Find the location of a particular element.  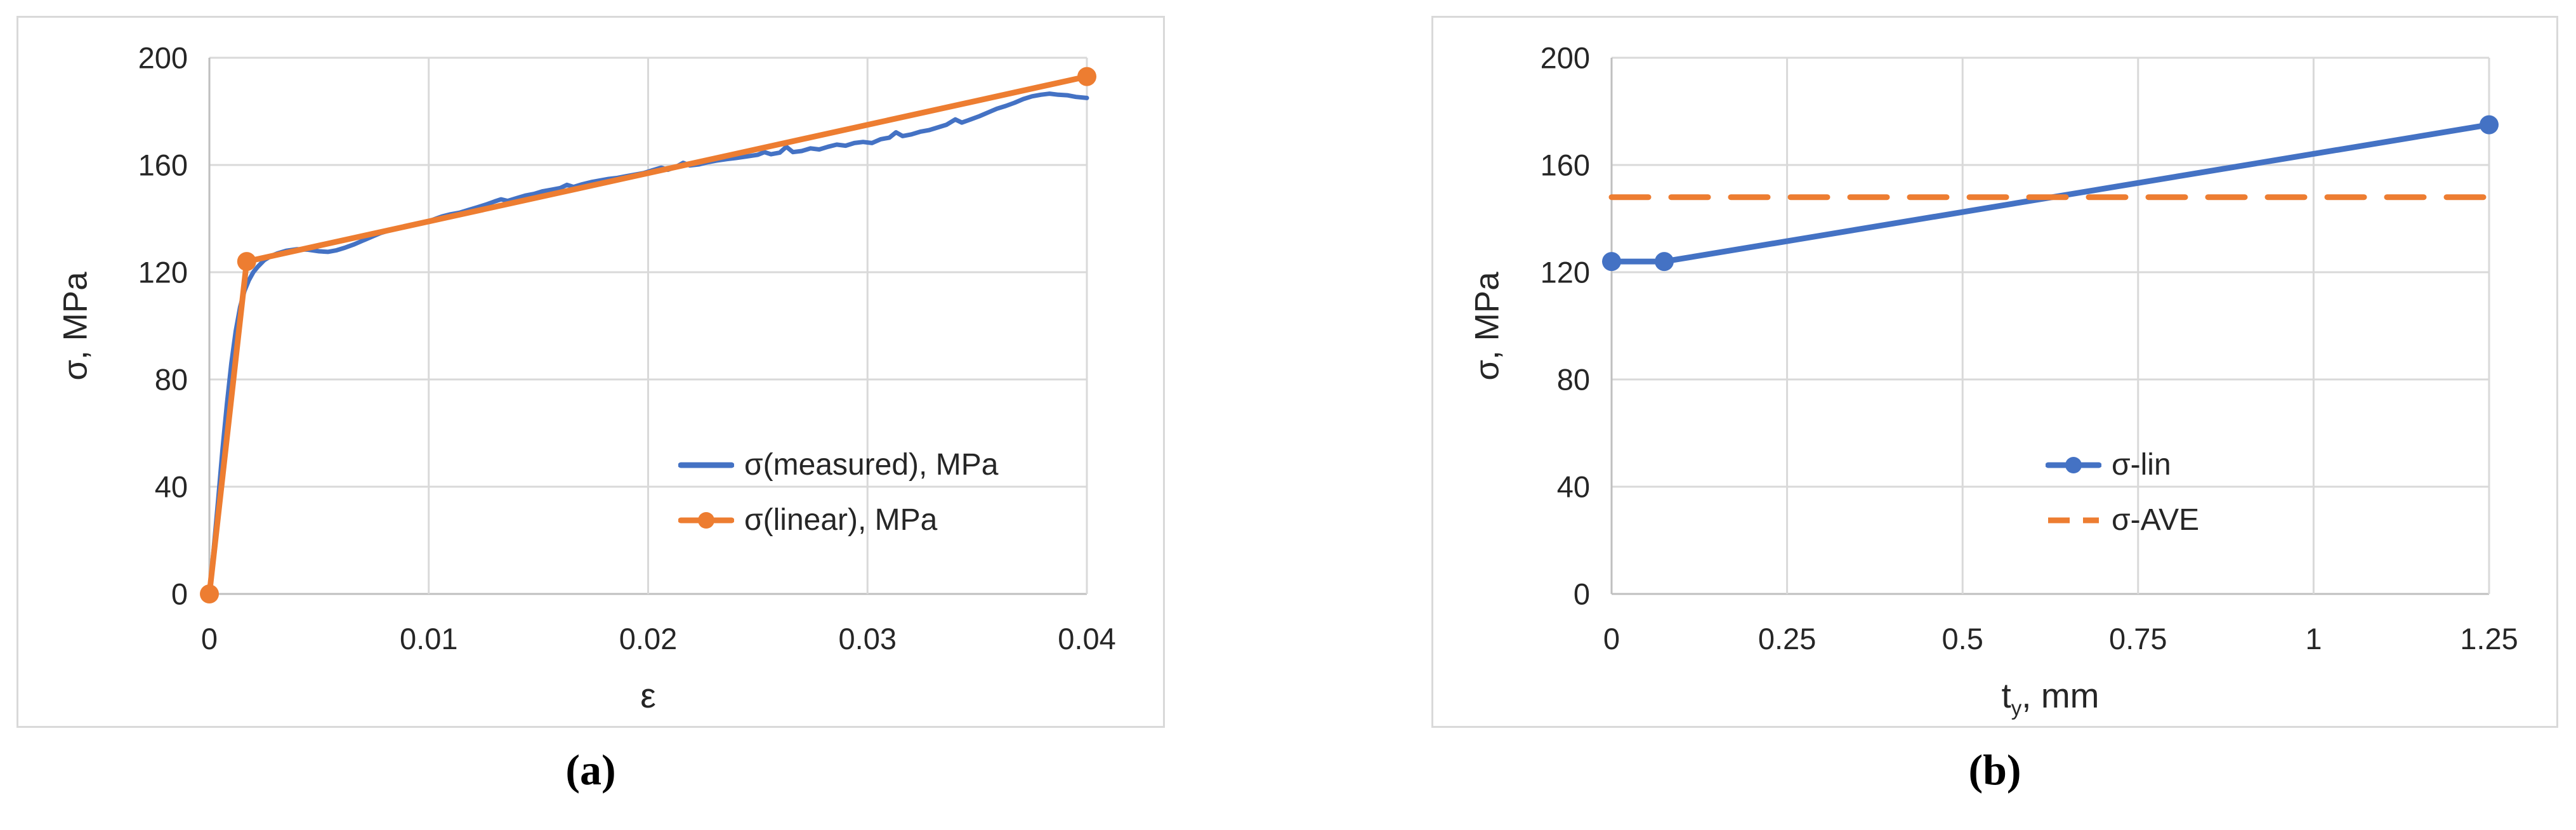

x-tick-label: 1 is located at coordinates (2313, 638).